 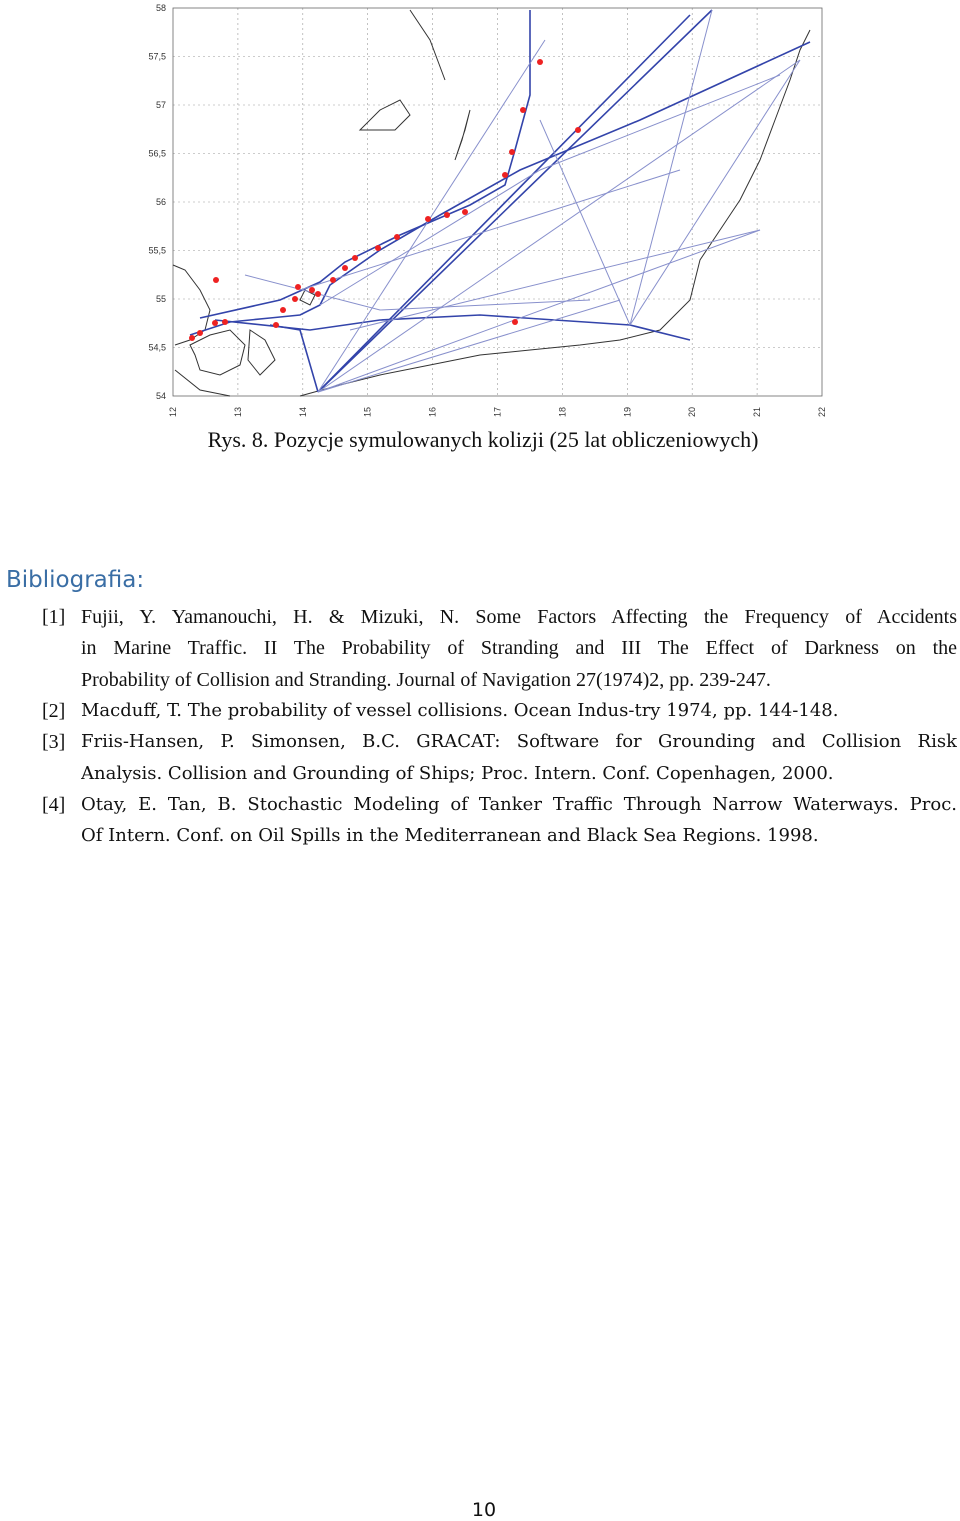 What do you see at coordinates (161, 8) in the screenshot?
I see `y-label: 58` at bounding box center [161, 8].